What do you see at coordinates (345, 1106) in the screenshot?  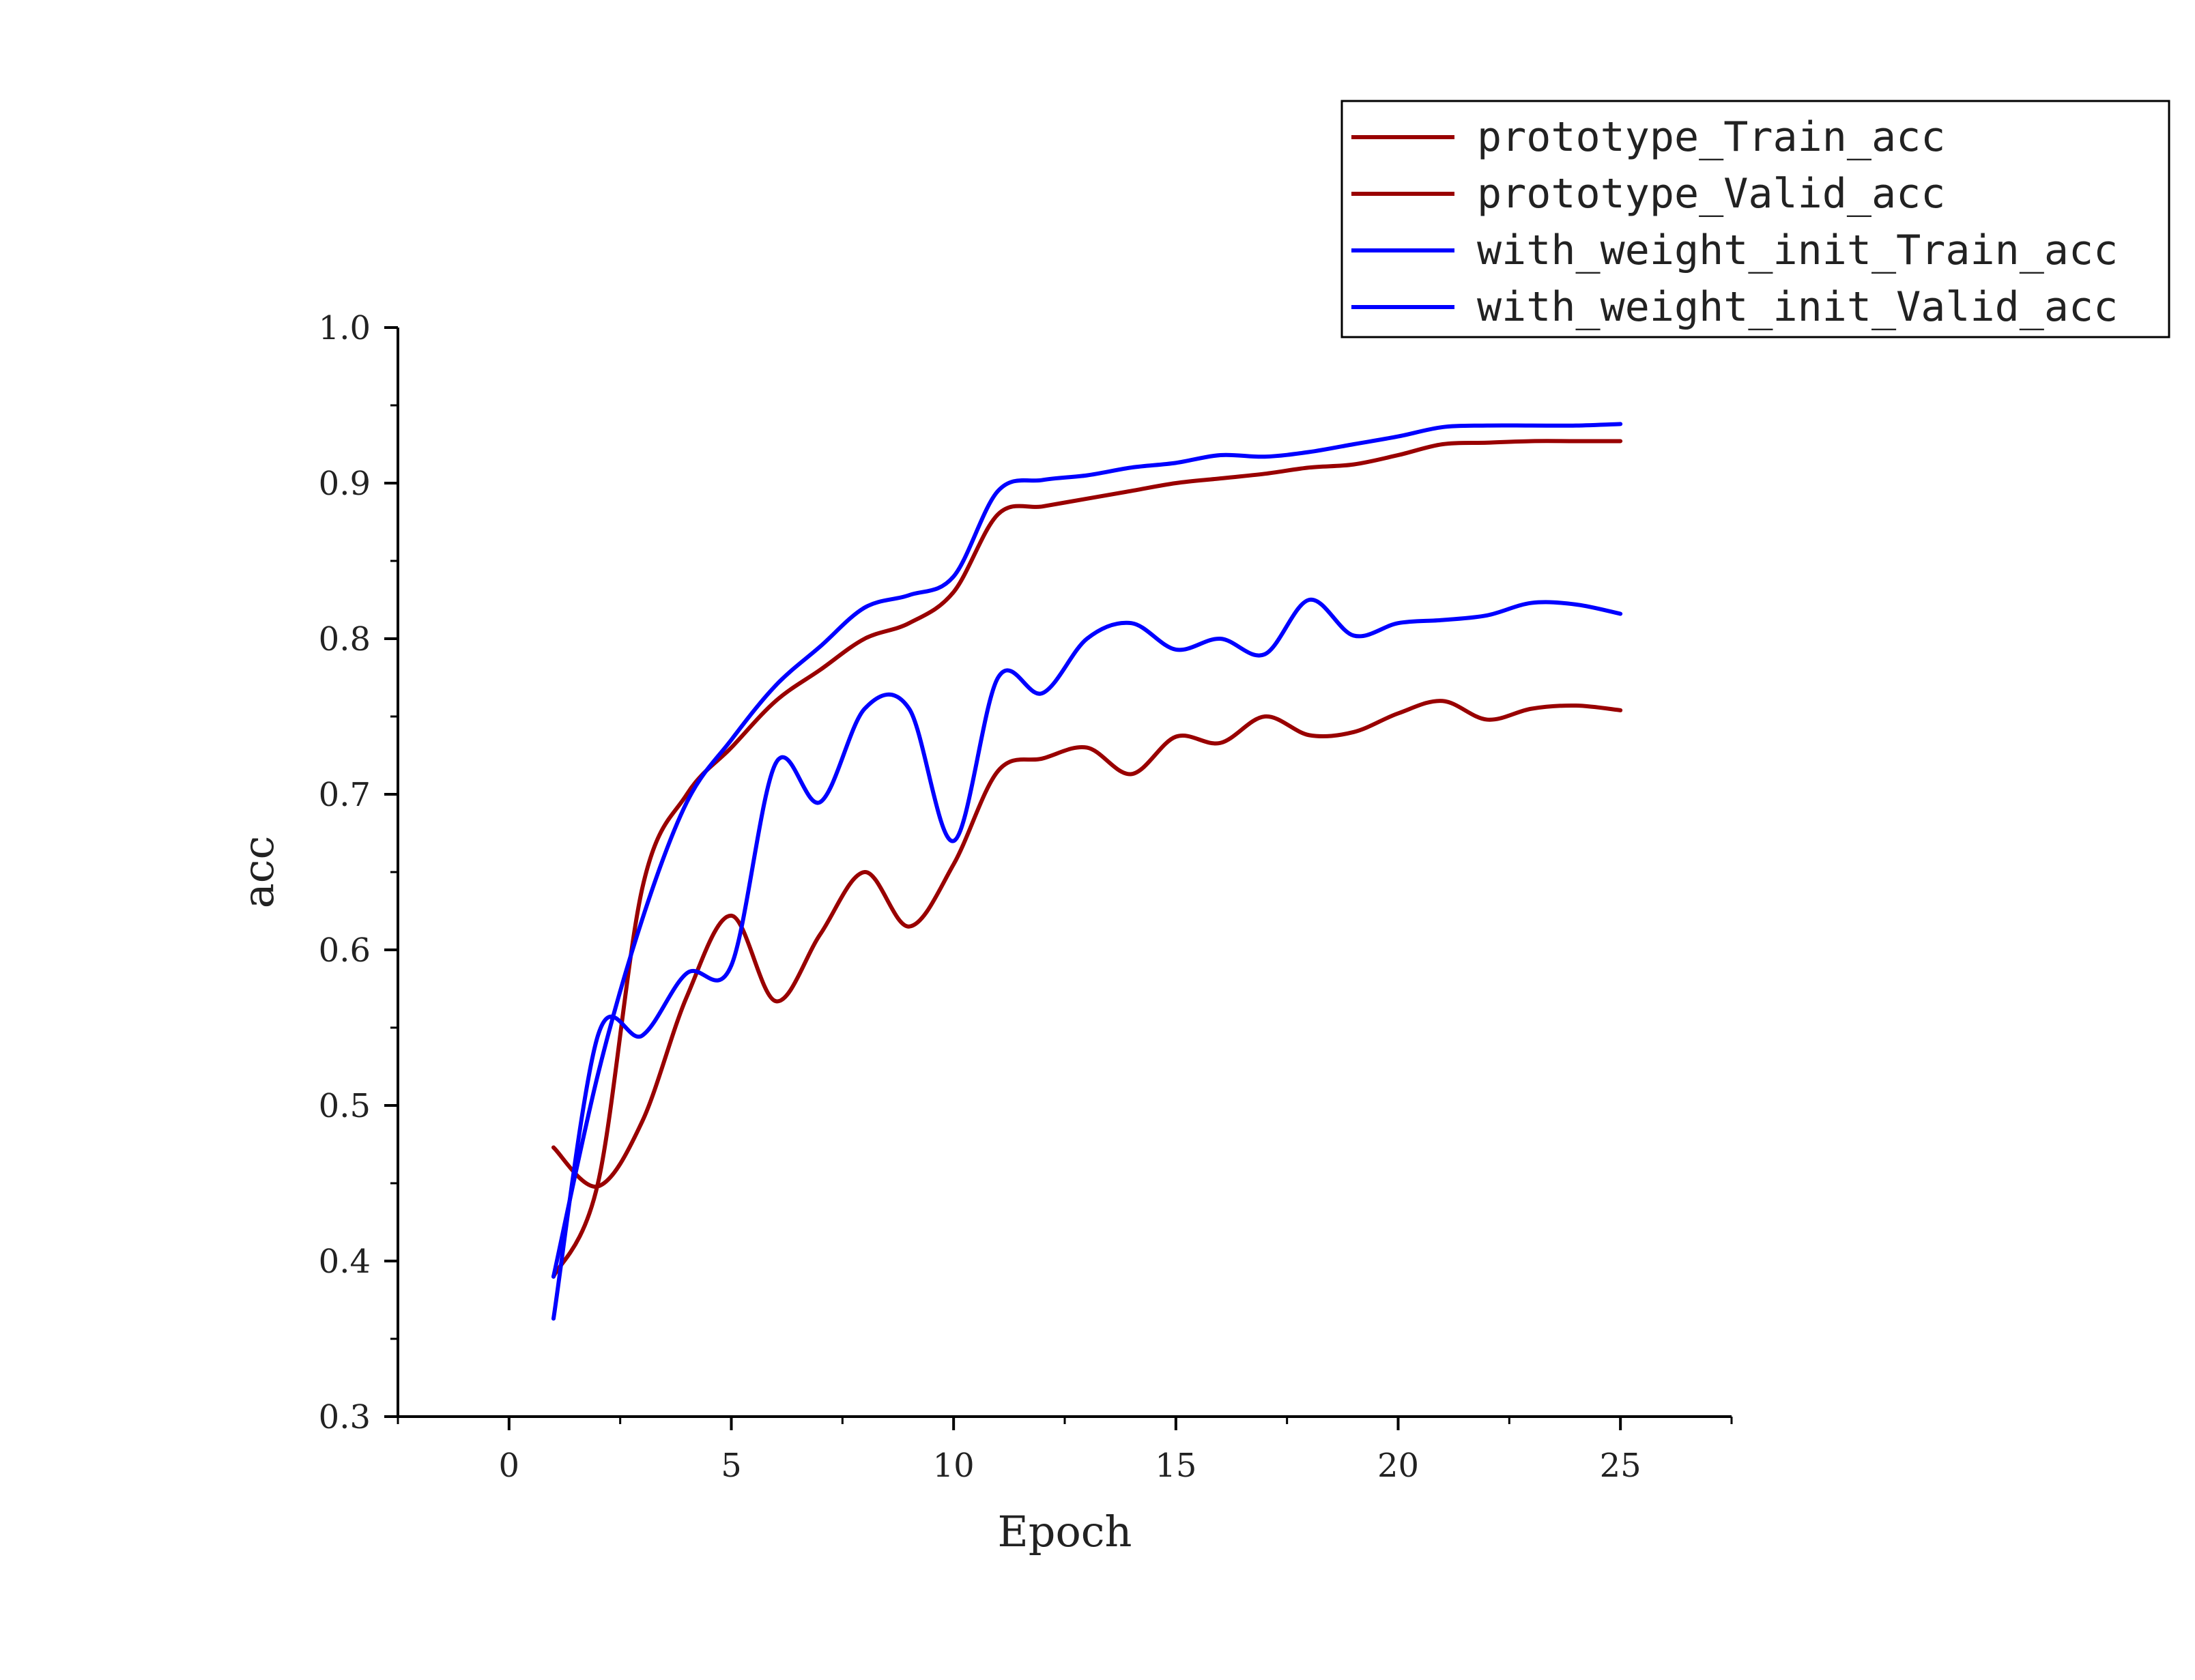 I see `y-tick-label: 0.5` at bounding box center [345, 1106].